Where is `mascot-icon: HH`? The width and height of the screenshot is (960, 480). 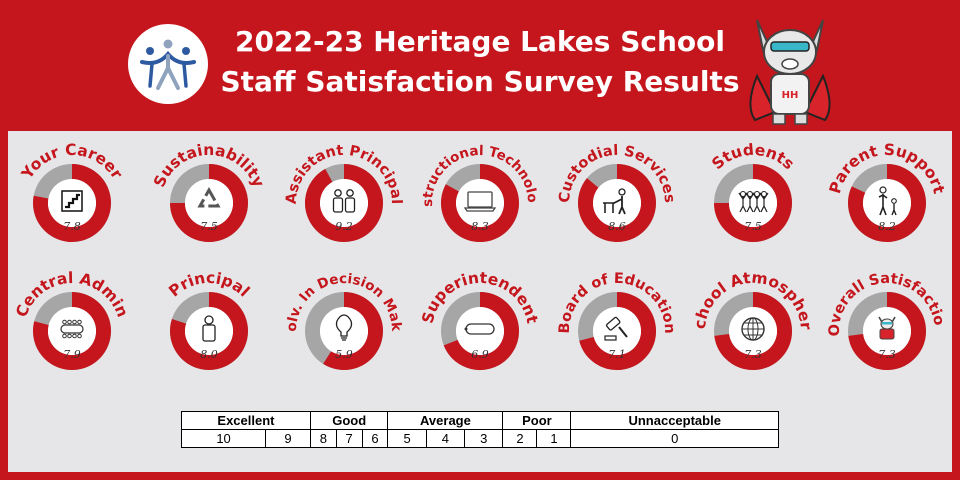 mascot-icon: HH is located at coordinates (790, 72).